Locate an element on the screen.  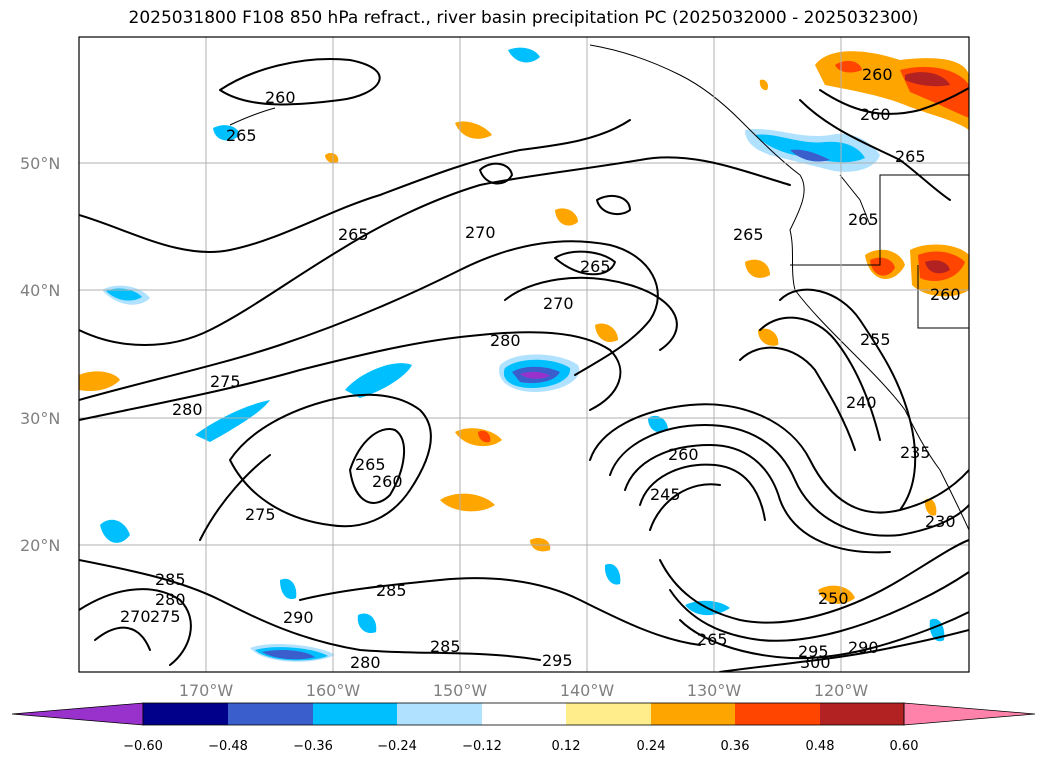
colorbar-tick-label: −0.36 is located at coordinates (313, 746).